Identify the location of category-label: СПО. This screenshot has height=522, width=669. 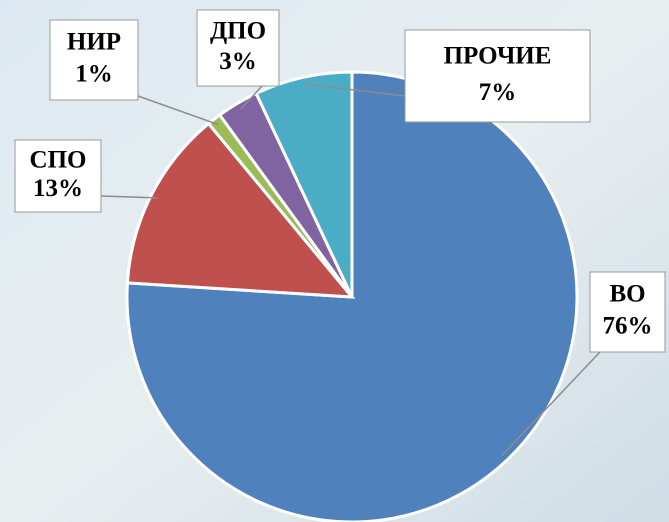
(58, 159).